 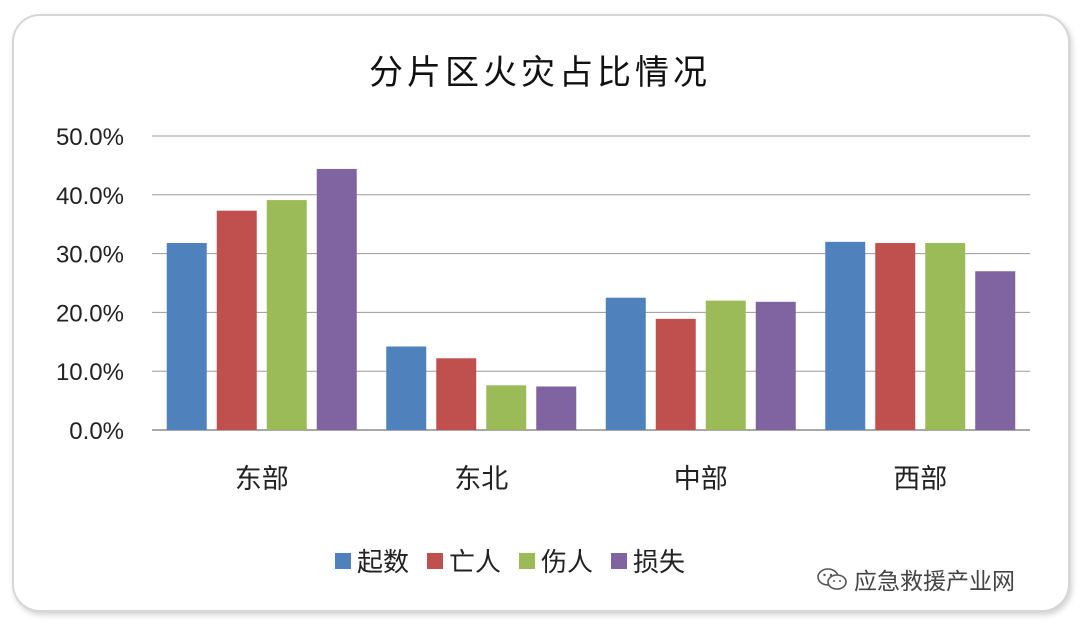 I want to click on legend-item-1: 亡人, so click(x=464, y=560).